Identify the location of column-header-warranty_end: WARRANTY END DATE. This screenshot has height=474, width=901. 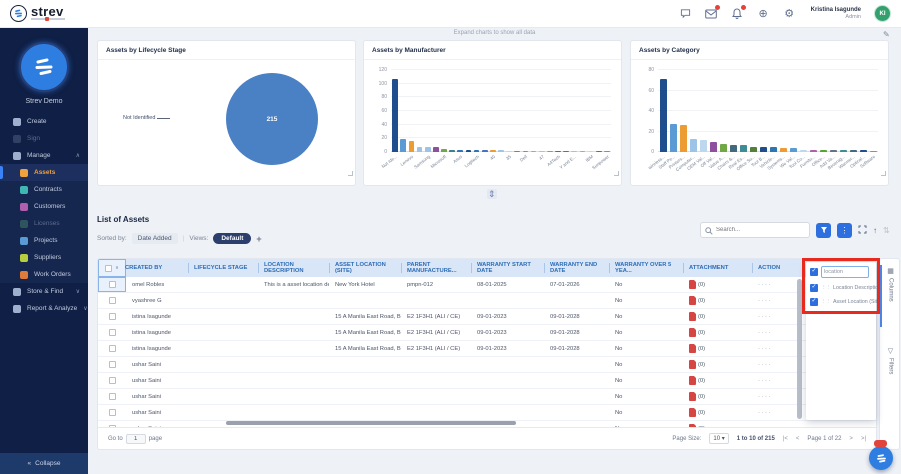
(576, 268).